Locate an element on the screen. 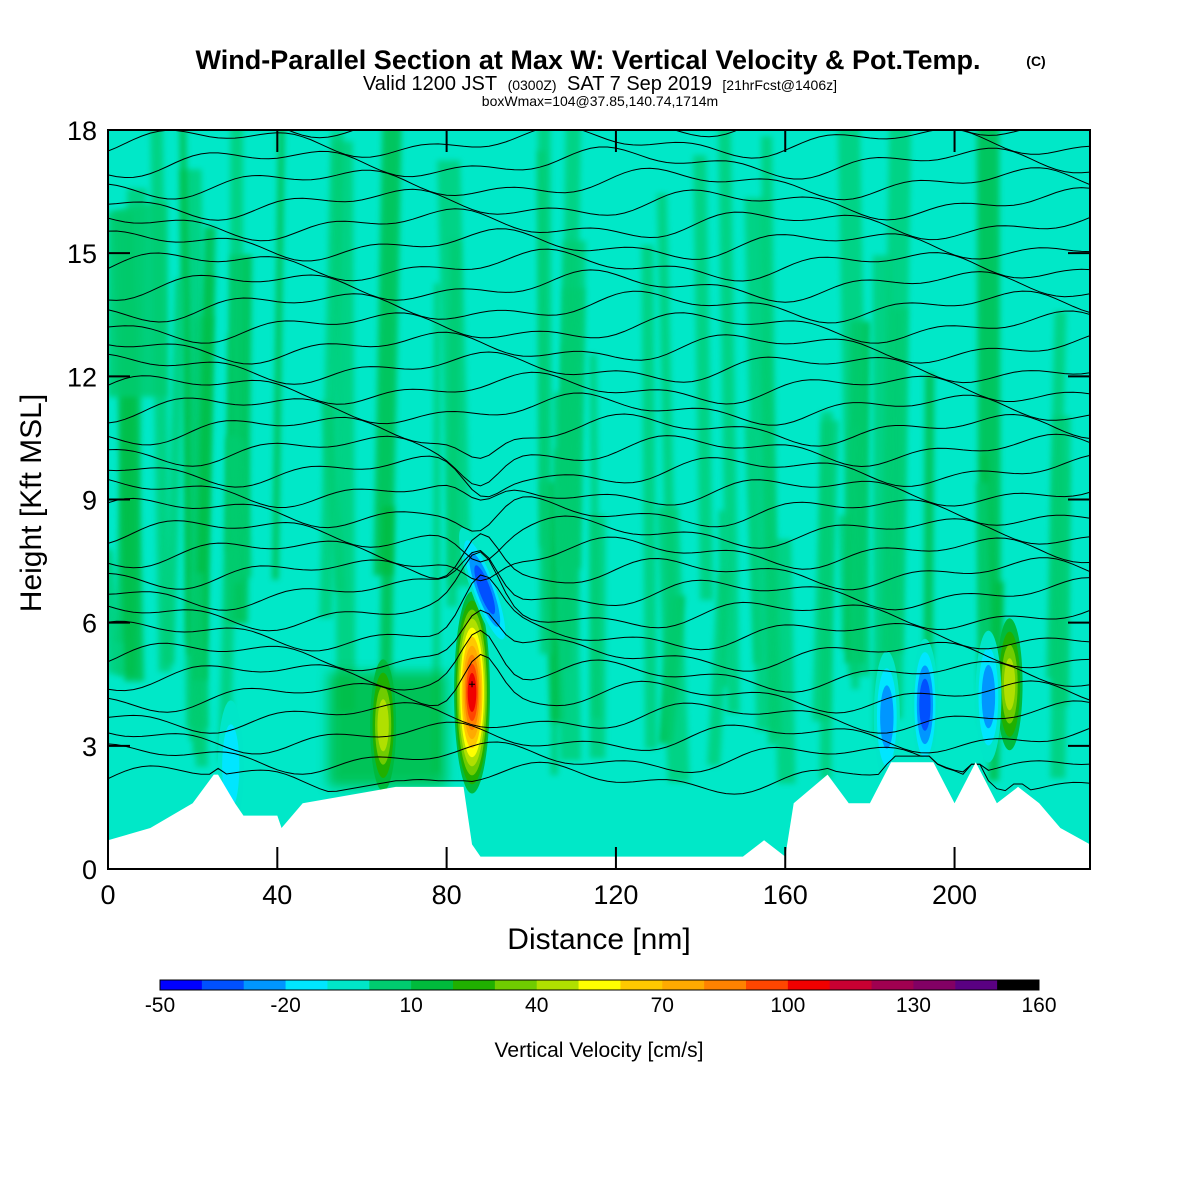 This screenshot has height=1200, width=1200. x-axis-label: Distance [nm] is located at coordinates (598, 939).